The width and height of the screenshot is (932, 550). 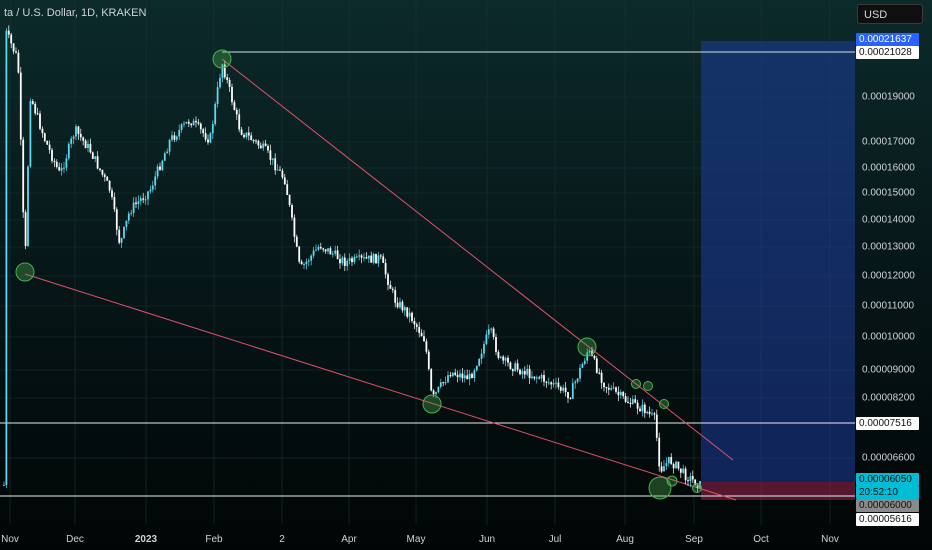 What do you see at coordinates (888, 306) in the screenshot?
I see `price-label: 0.00011000` at bounding box center [888, 306].